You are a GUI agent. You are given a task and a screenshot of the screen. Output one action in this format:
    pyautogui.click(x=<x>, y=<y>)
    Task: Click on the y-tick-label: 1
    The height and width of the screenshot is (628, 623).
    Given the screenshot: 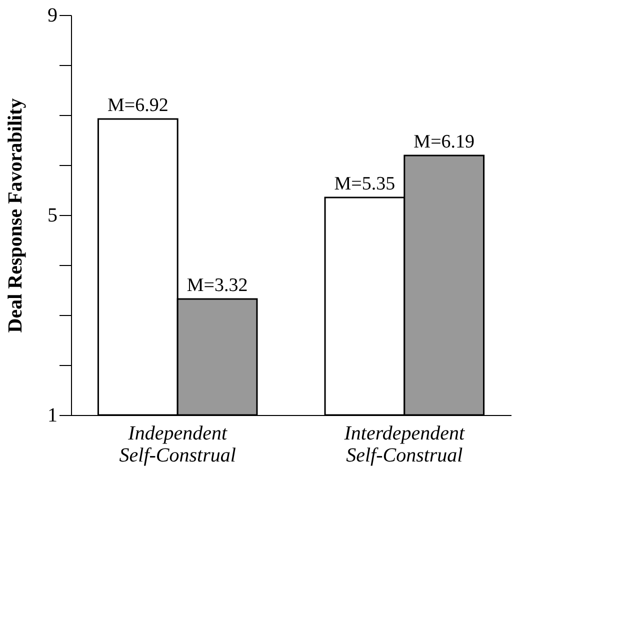 What is the action you would take?
    pyautogui.click(x=53, y=415)
    